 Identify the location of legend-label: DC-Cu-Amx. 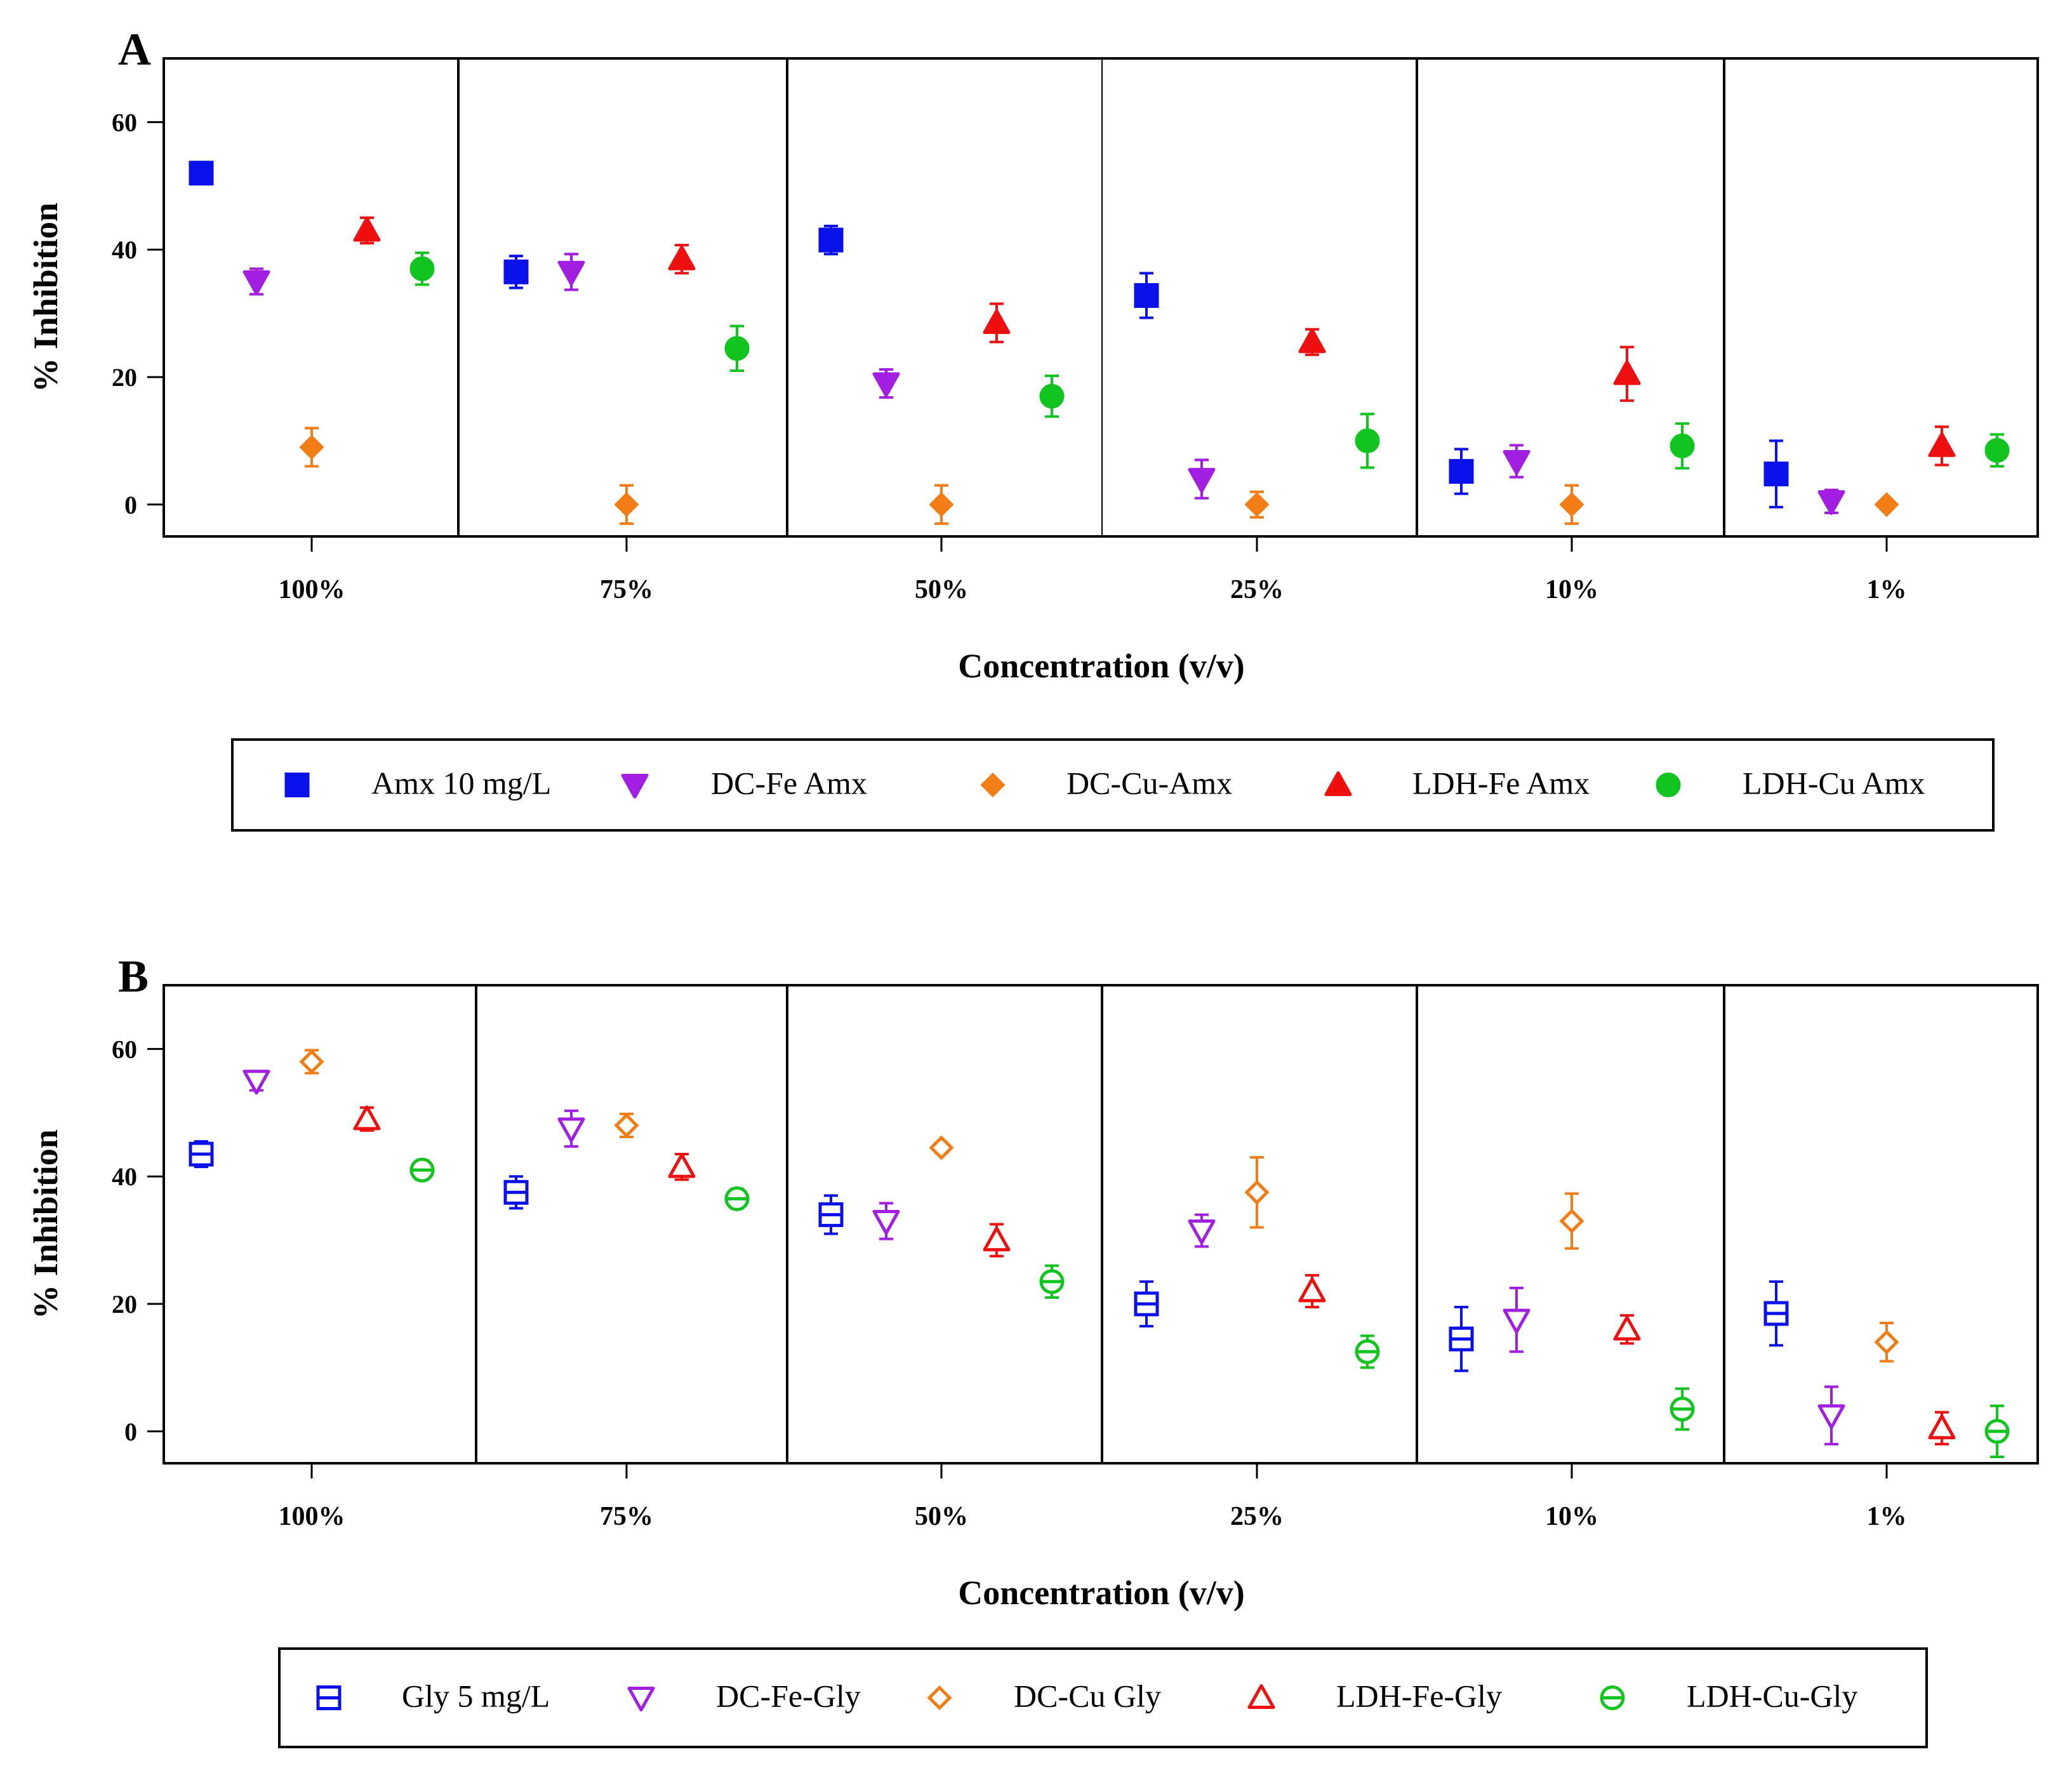
(1149, 783).